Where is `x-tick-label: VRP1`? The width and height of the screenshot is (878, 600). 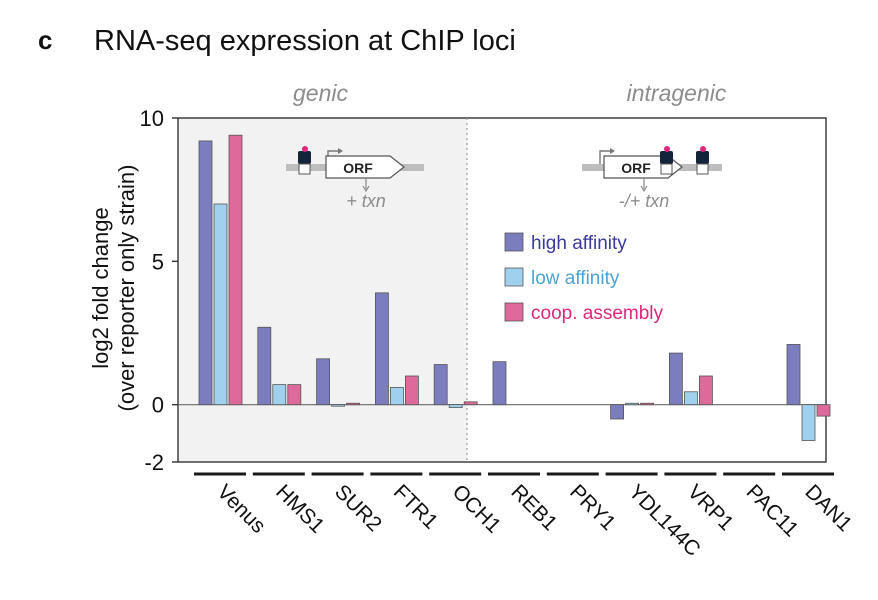 x-tick-label: VRP1 is located at coordinates (710, 507).